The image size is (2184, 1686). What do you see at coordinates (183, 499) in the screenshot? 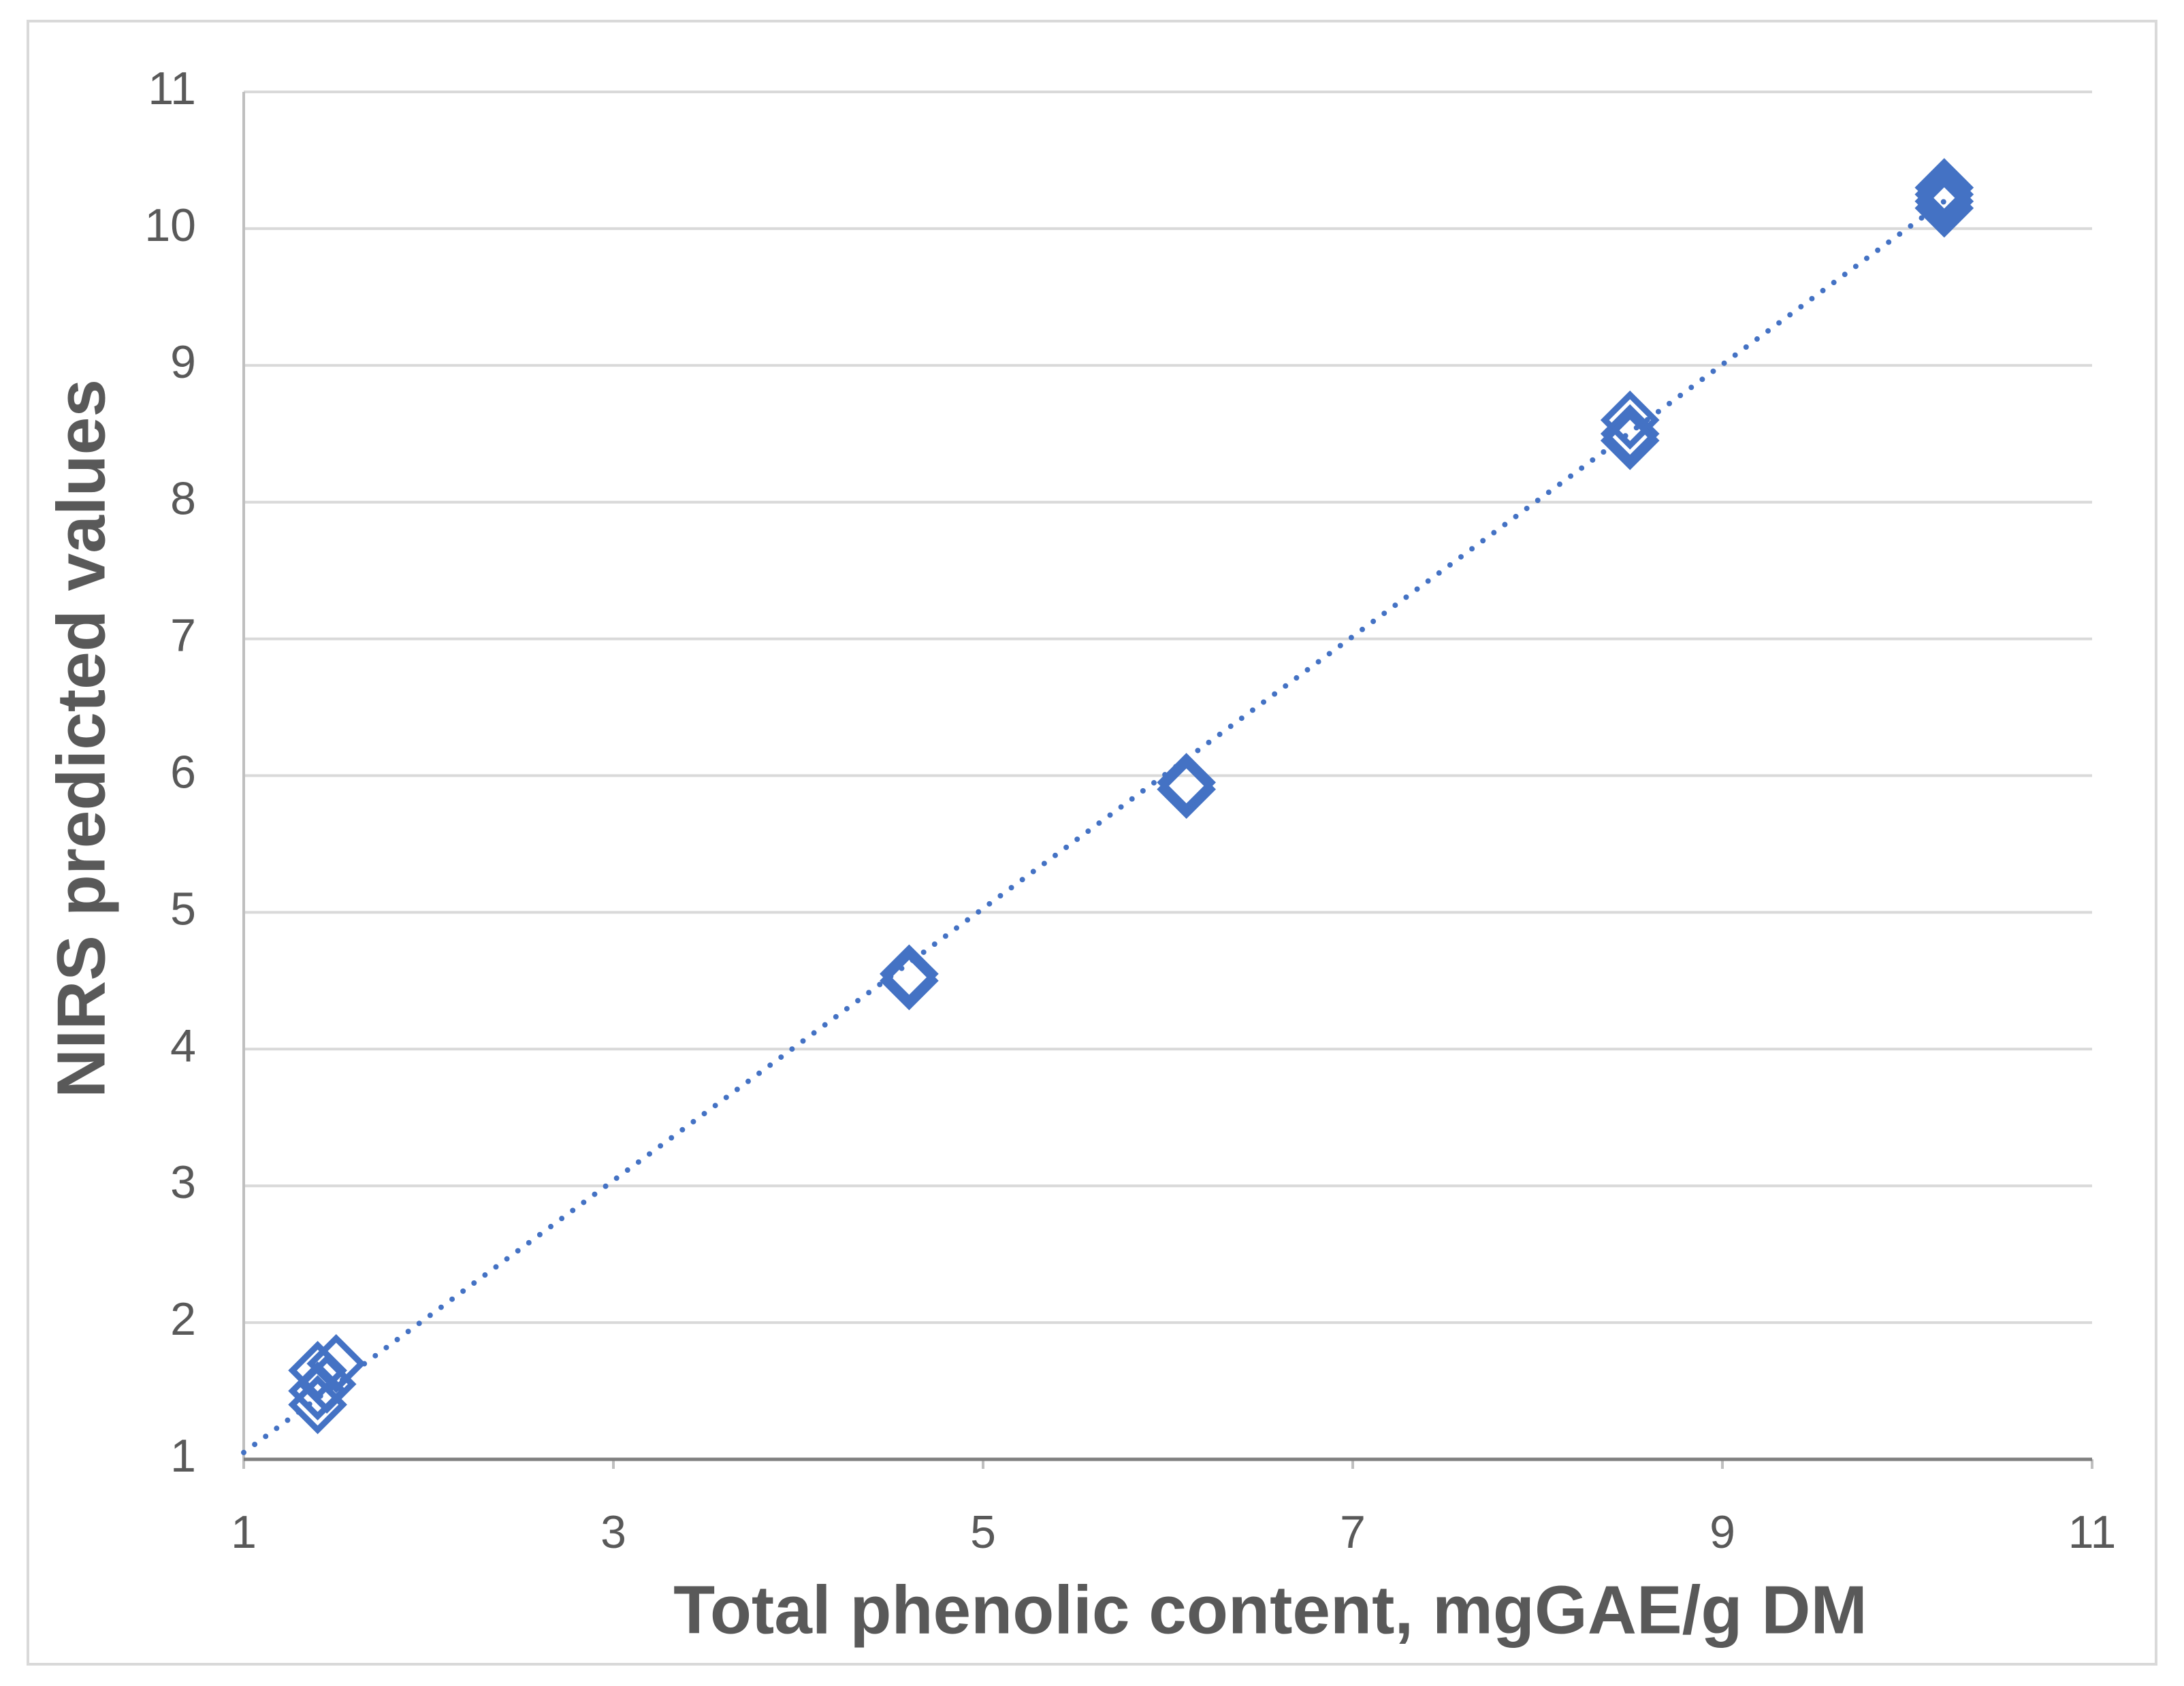
I see `y-tick-label: 8` at bounding box center [183, 499].